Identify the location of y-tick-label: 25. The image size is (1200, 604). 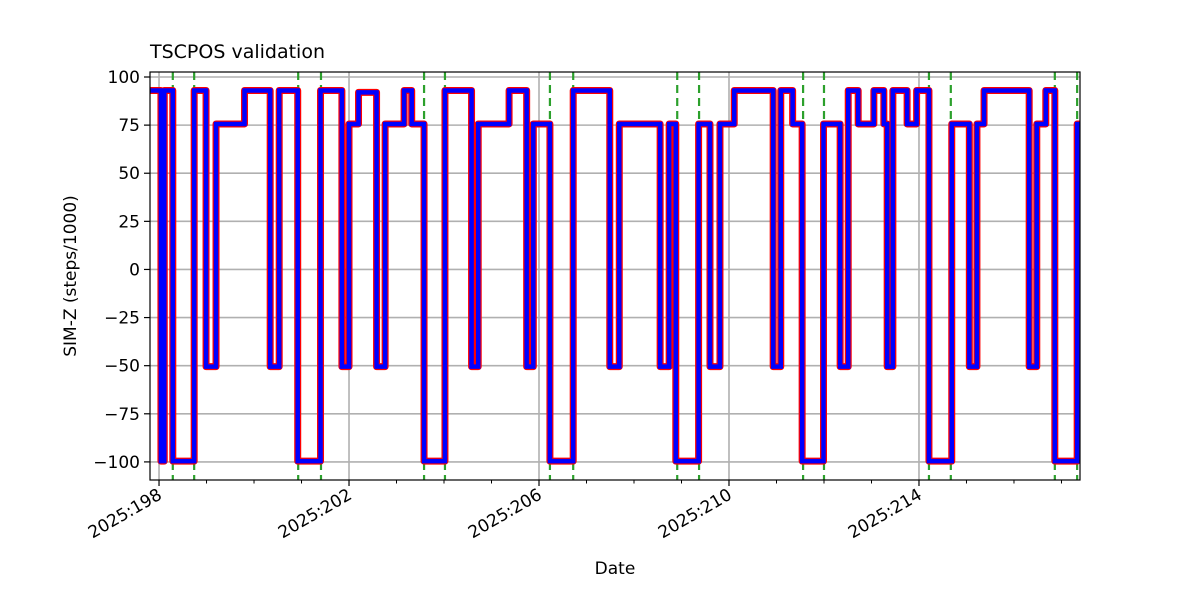
(129, 222).